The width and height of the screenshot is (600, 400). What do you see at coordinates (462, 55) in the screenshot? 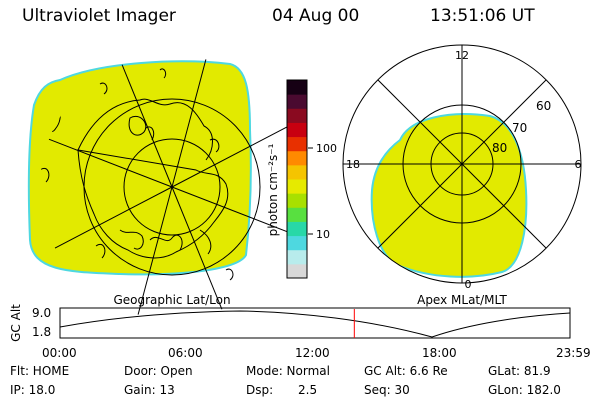
I see `mlt-label-12: 12` at bounding box center [462, 55].